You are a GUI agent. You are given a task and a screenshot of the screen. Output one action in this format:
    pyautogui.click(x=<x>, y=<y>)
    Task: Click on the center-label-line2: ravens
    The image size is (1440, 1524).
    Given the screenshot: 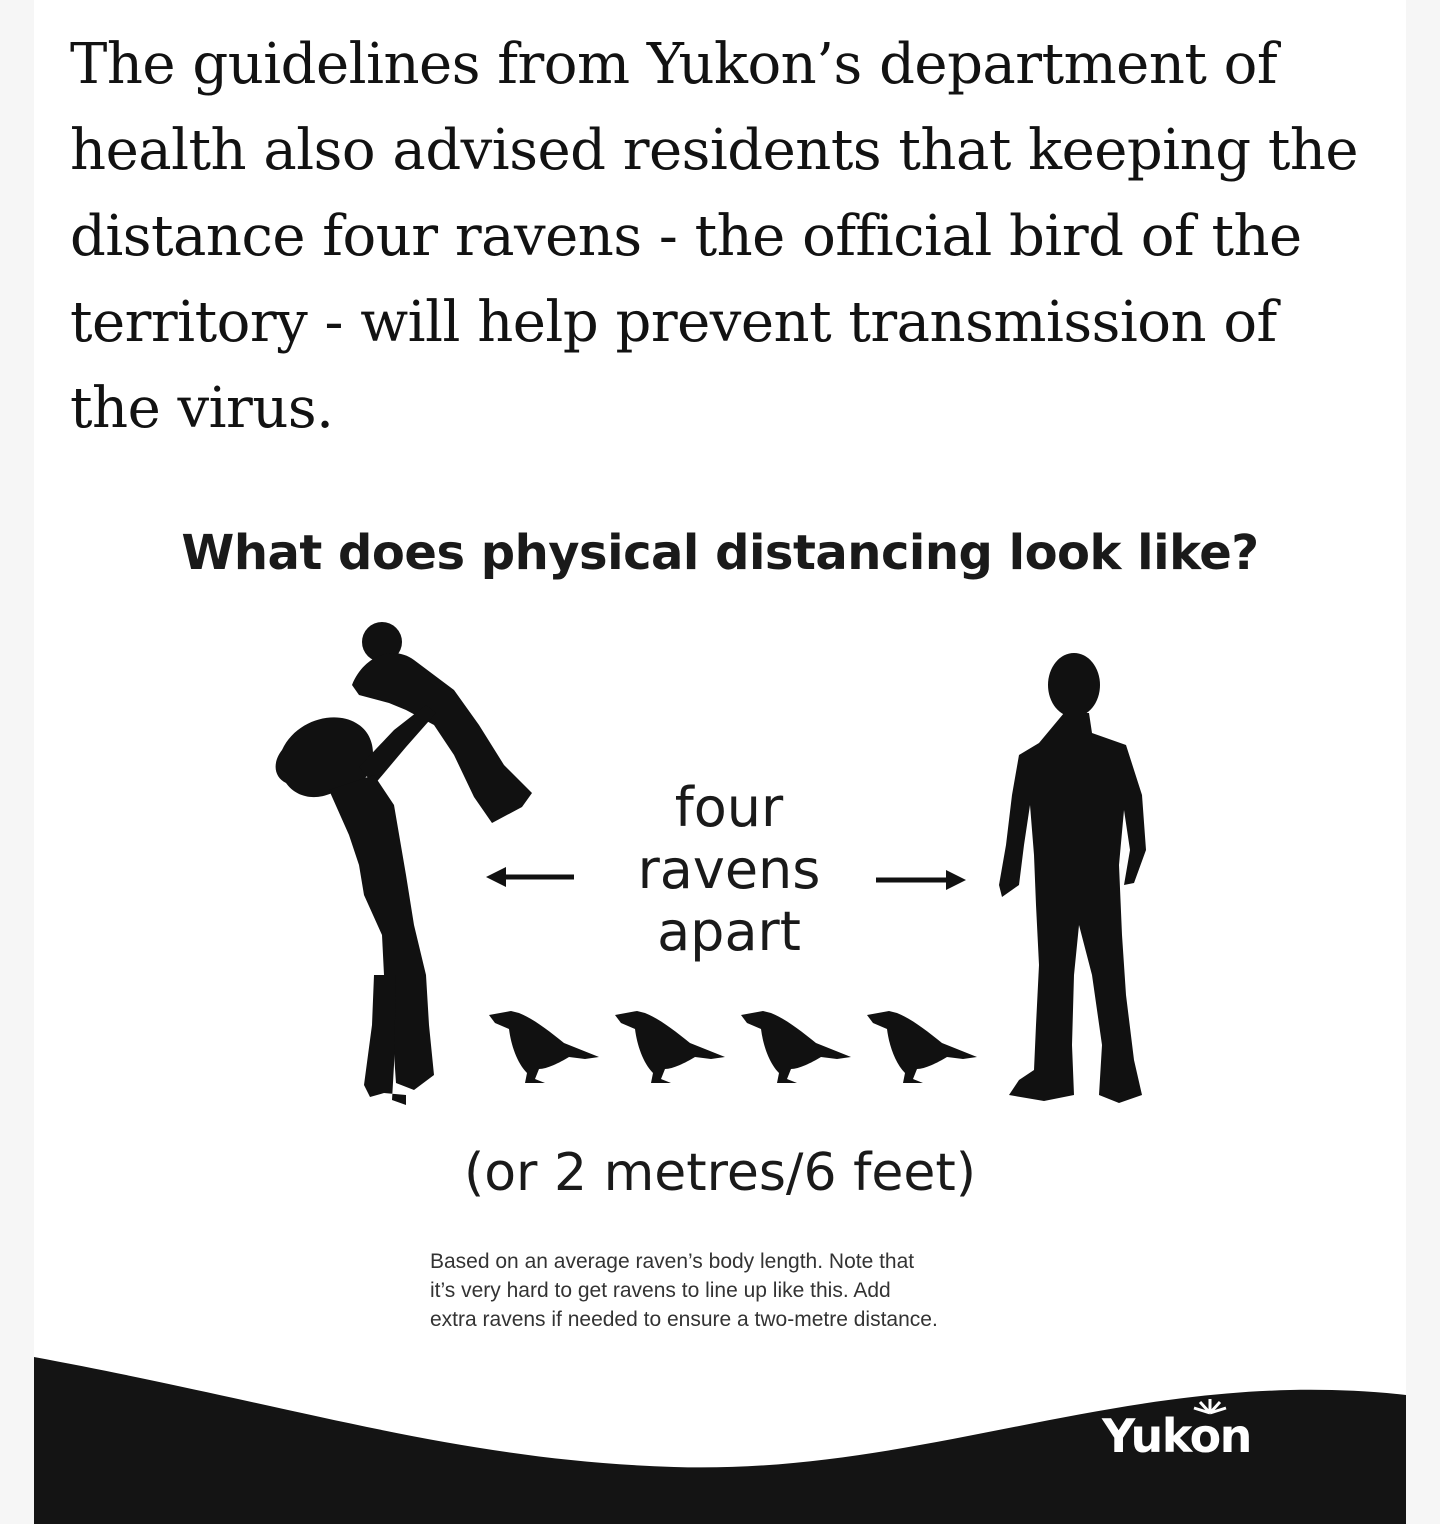 What is the action you would take?
    pyautogui.click(x=729, y=869)
    